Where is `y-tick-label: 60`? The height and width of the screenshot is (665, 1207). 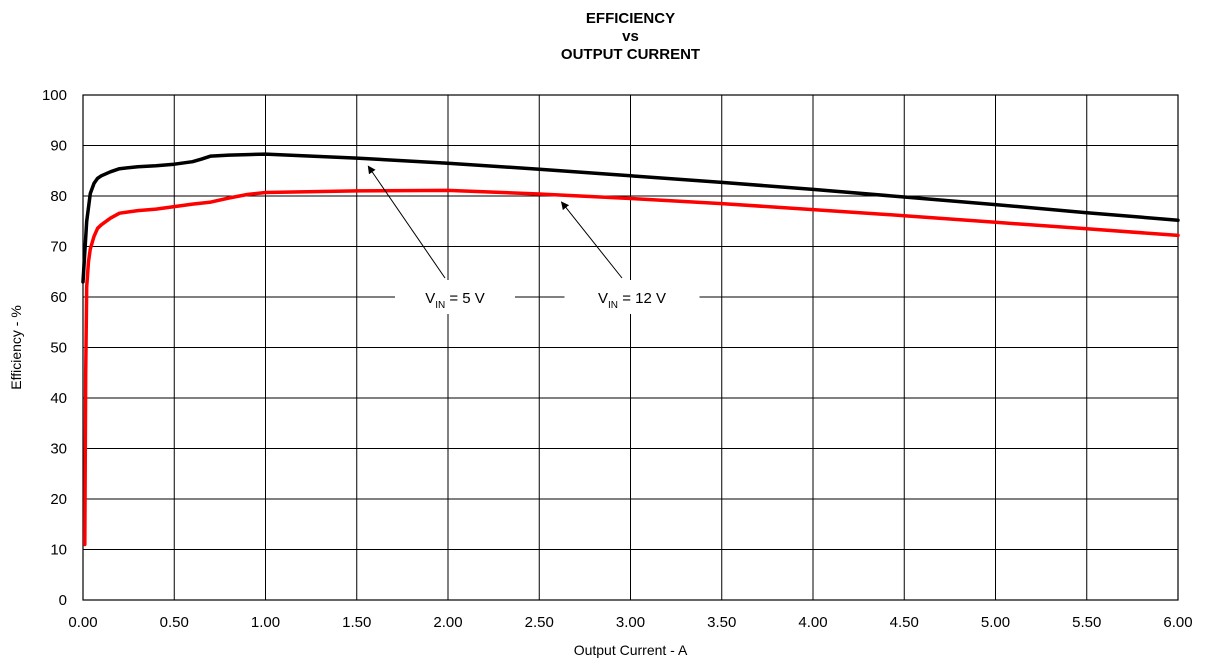 y-tick-label: 60 is located at coordinates (58, 297).